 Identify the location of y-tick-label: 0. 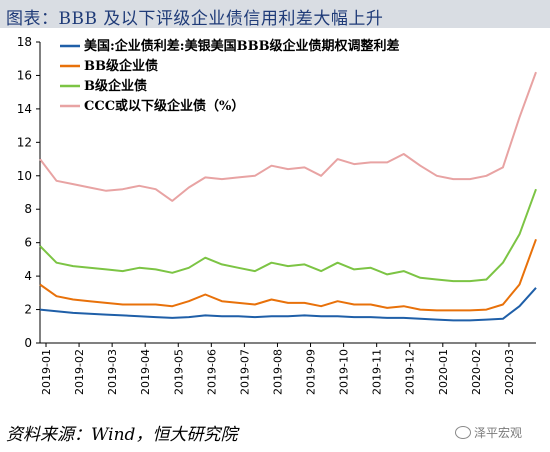
(28, 343).